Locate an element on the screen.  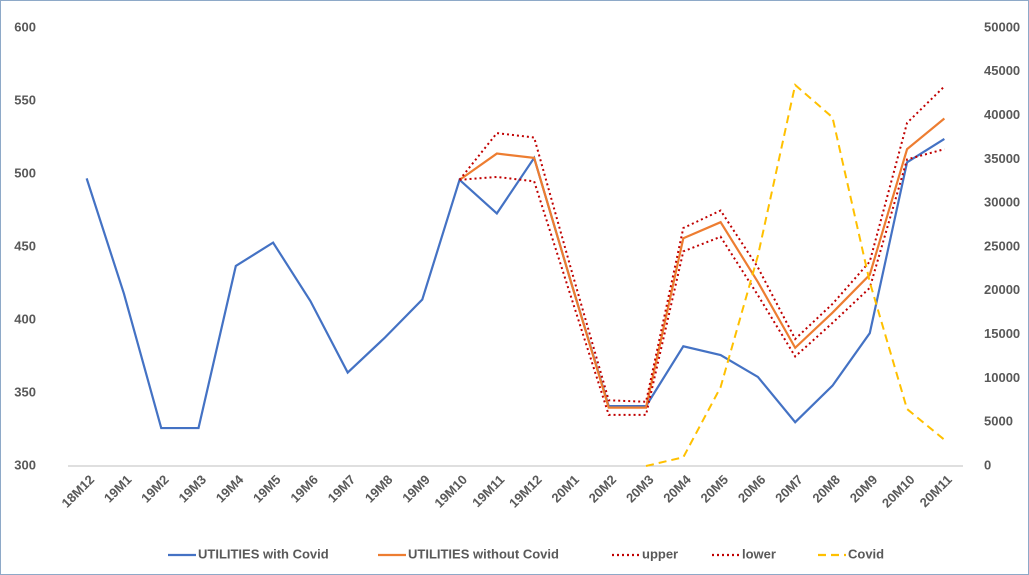
legend-label: Covid is located at coordinates (866, 553).